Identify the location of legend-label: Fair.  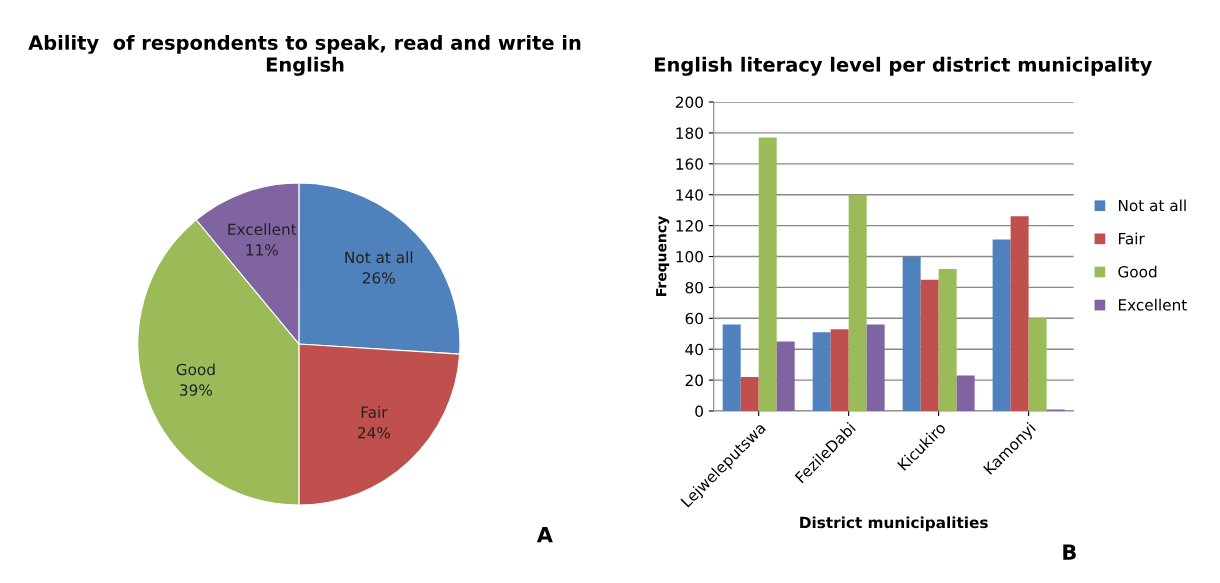
(1131, 238).